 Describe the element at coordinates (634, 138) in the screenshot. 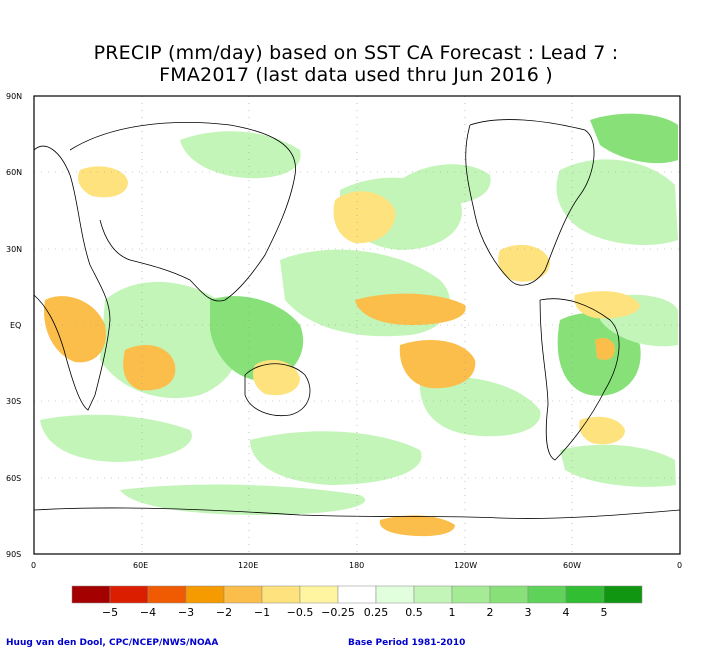

I see `wet-region-arctic` at that location.